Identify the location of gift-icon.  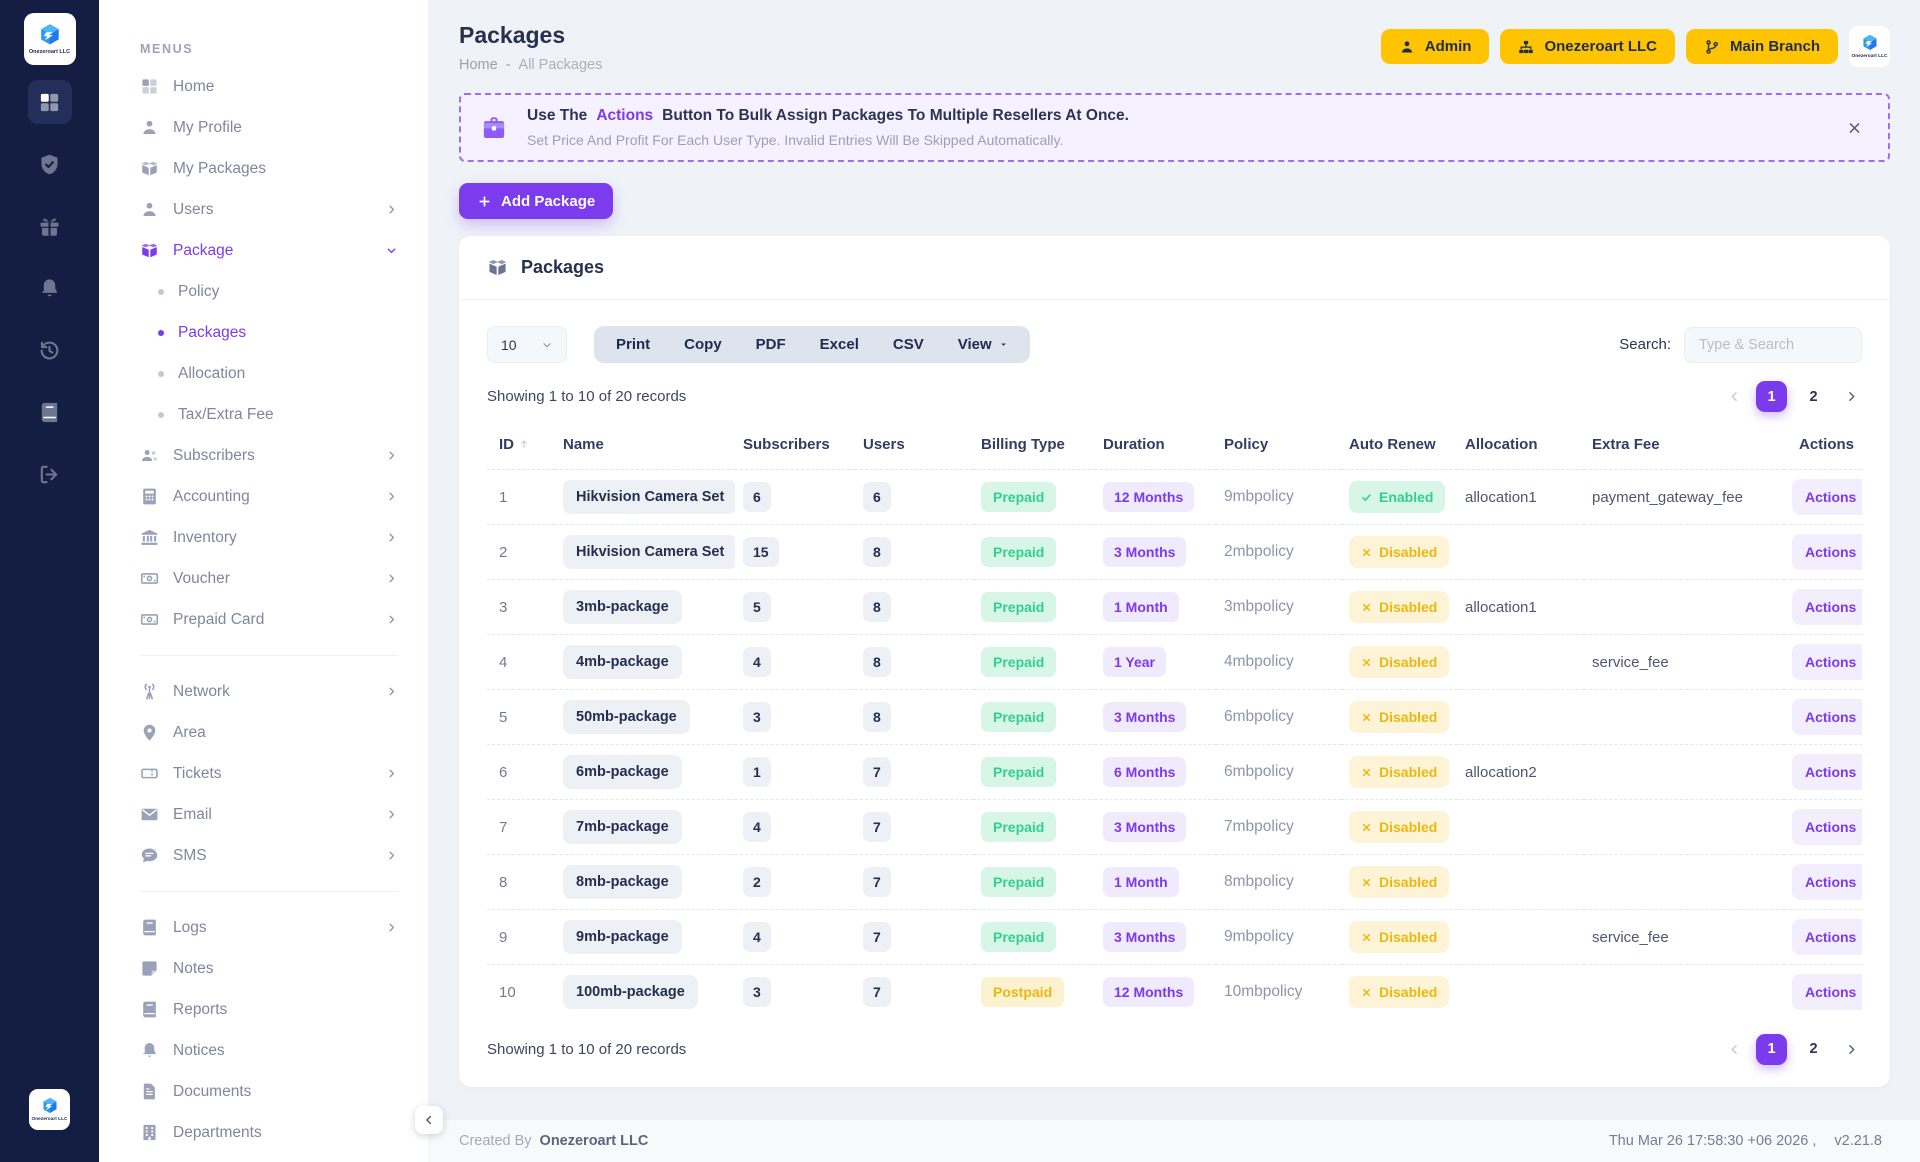
(50, 226).